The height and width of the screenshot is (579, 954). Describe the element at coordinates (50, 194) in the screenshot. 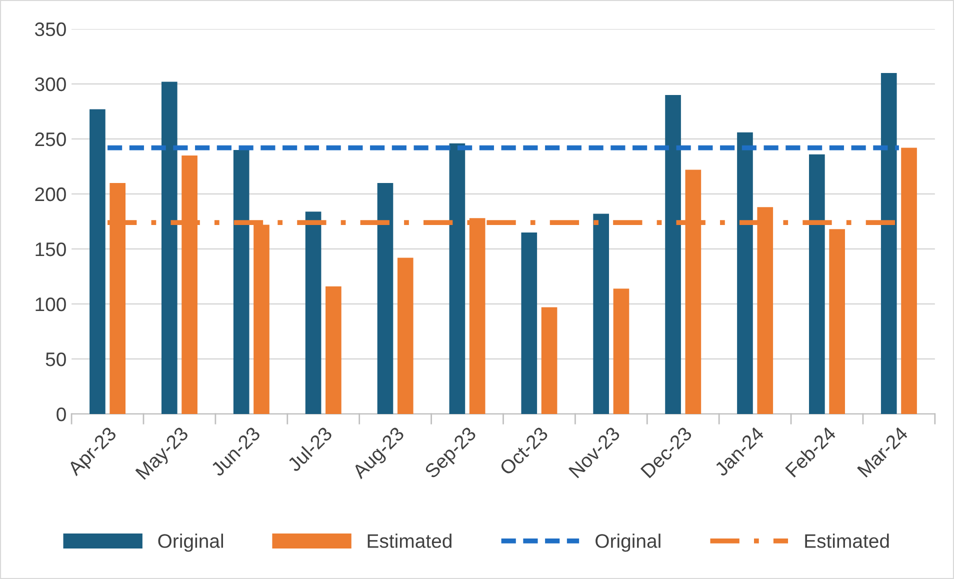

I see `y-tick-label: 200` at that location.